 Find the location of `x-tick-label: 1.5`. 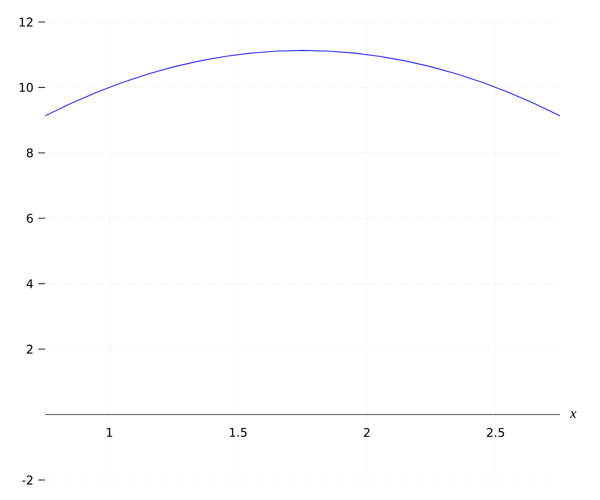

x-tick-label: 1.5 is located at coordinates (238, 432).